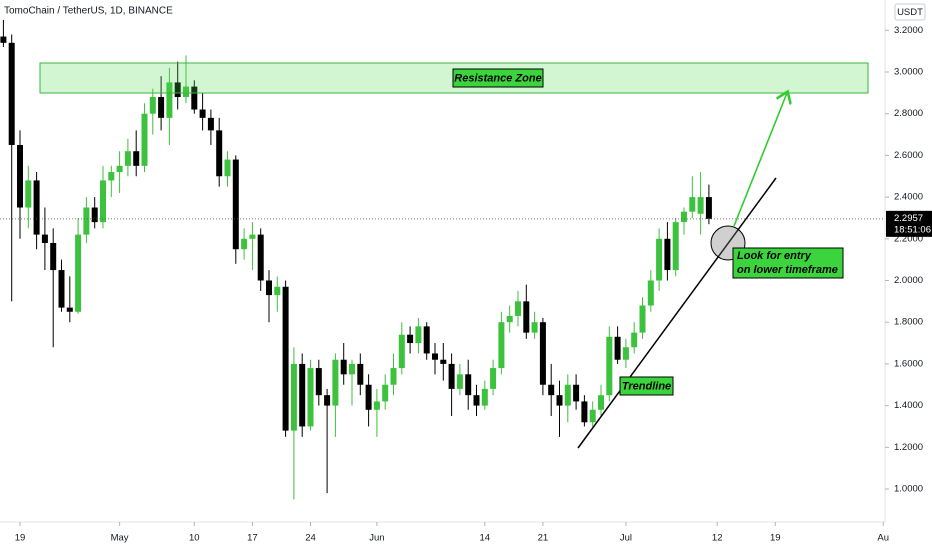  Describe the element at coordinates (908, 30) in the screenshot. I see `y-tick-label: 3.2000` at that location.